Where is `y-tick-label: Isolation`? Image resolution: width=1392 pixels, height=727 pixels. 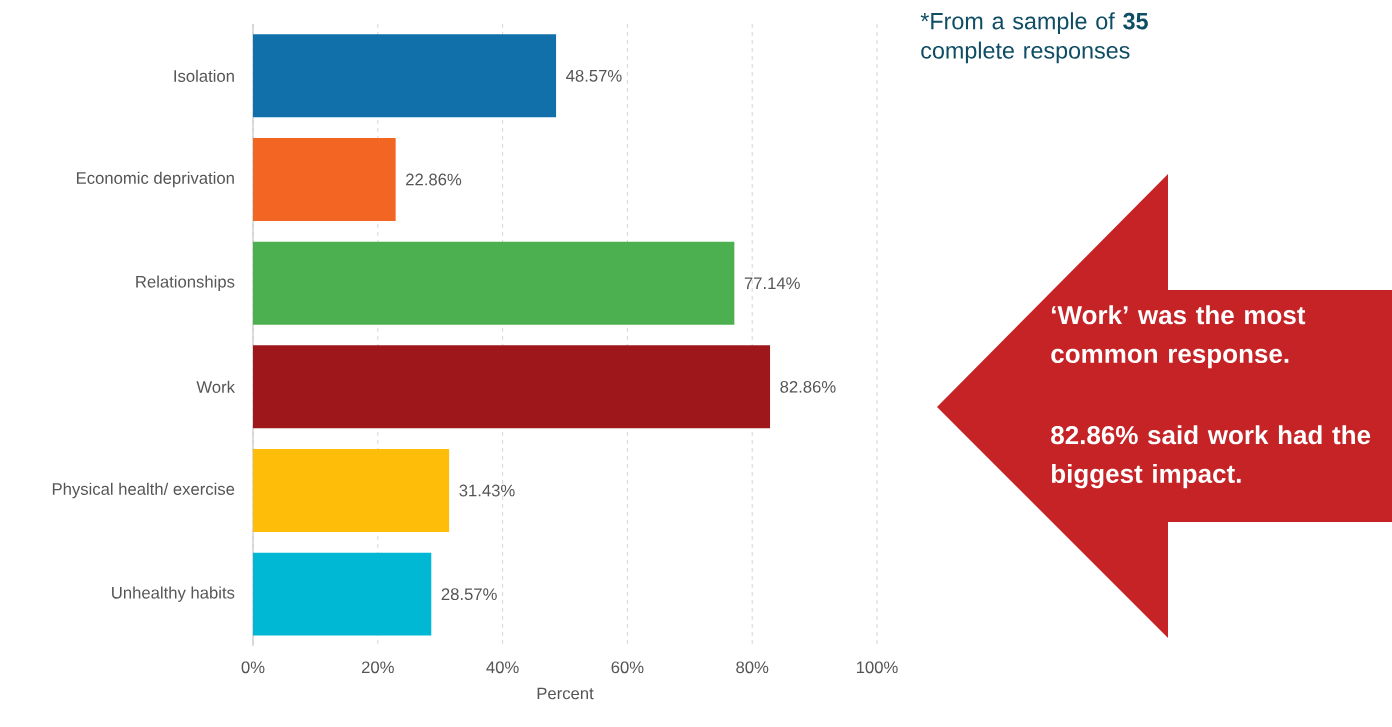 y-tick-label: Isolation is located at coordinates (204, 75).